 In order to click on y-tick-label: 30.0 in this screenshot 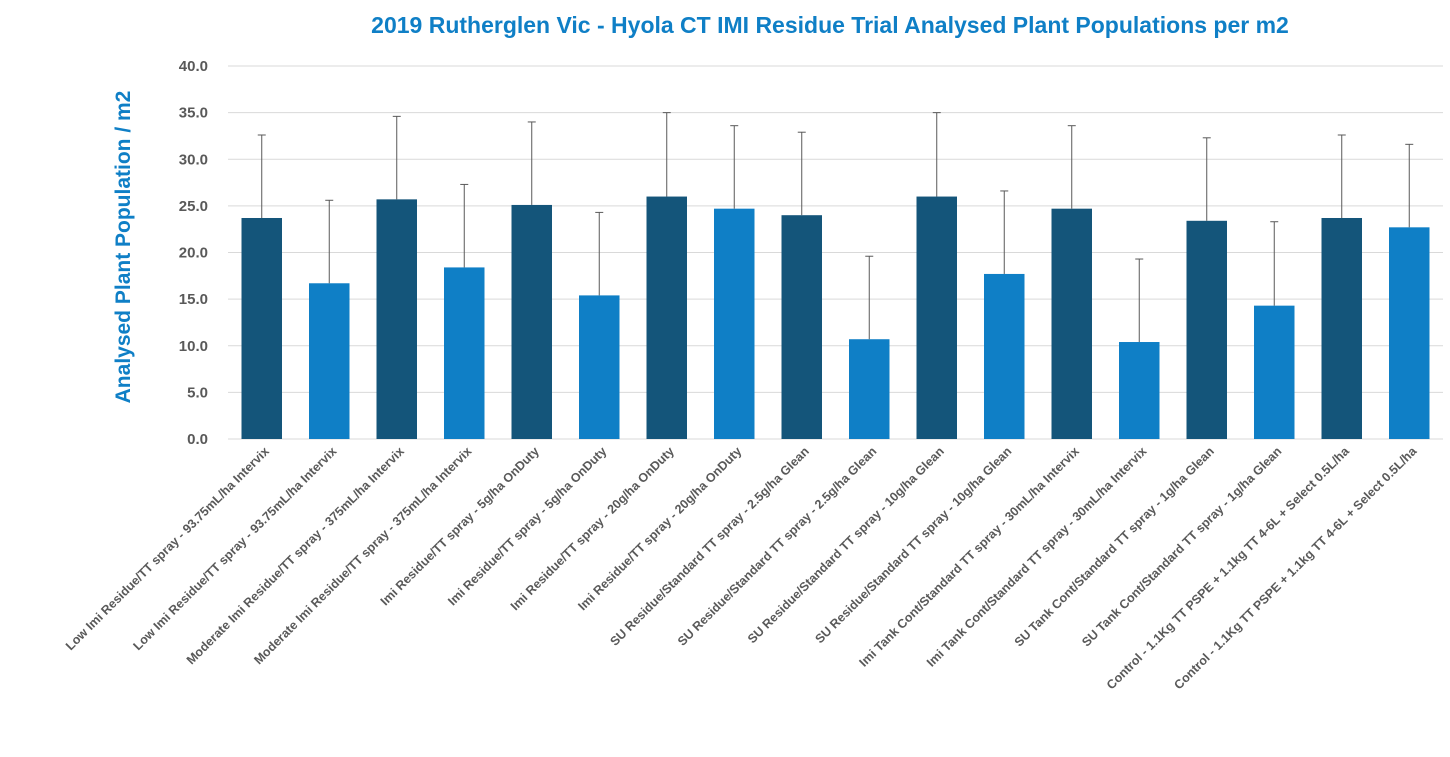, I will do `click(193, 159)`.